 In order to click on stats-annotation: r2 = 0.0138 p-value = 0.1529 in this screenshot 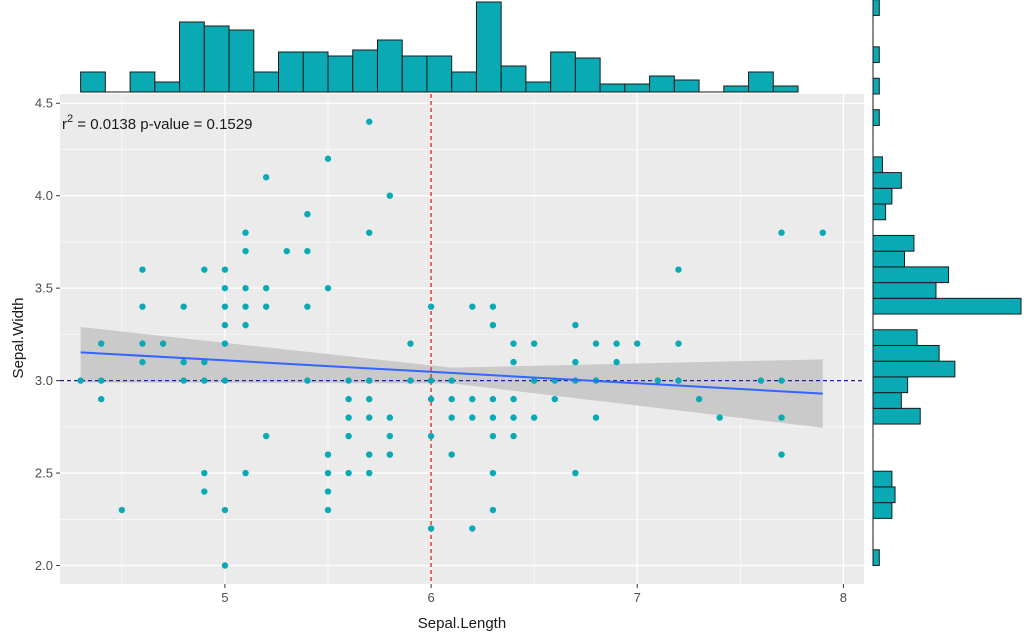, I will do `click(157, 123)`.